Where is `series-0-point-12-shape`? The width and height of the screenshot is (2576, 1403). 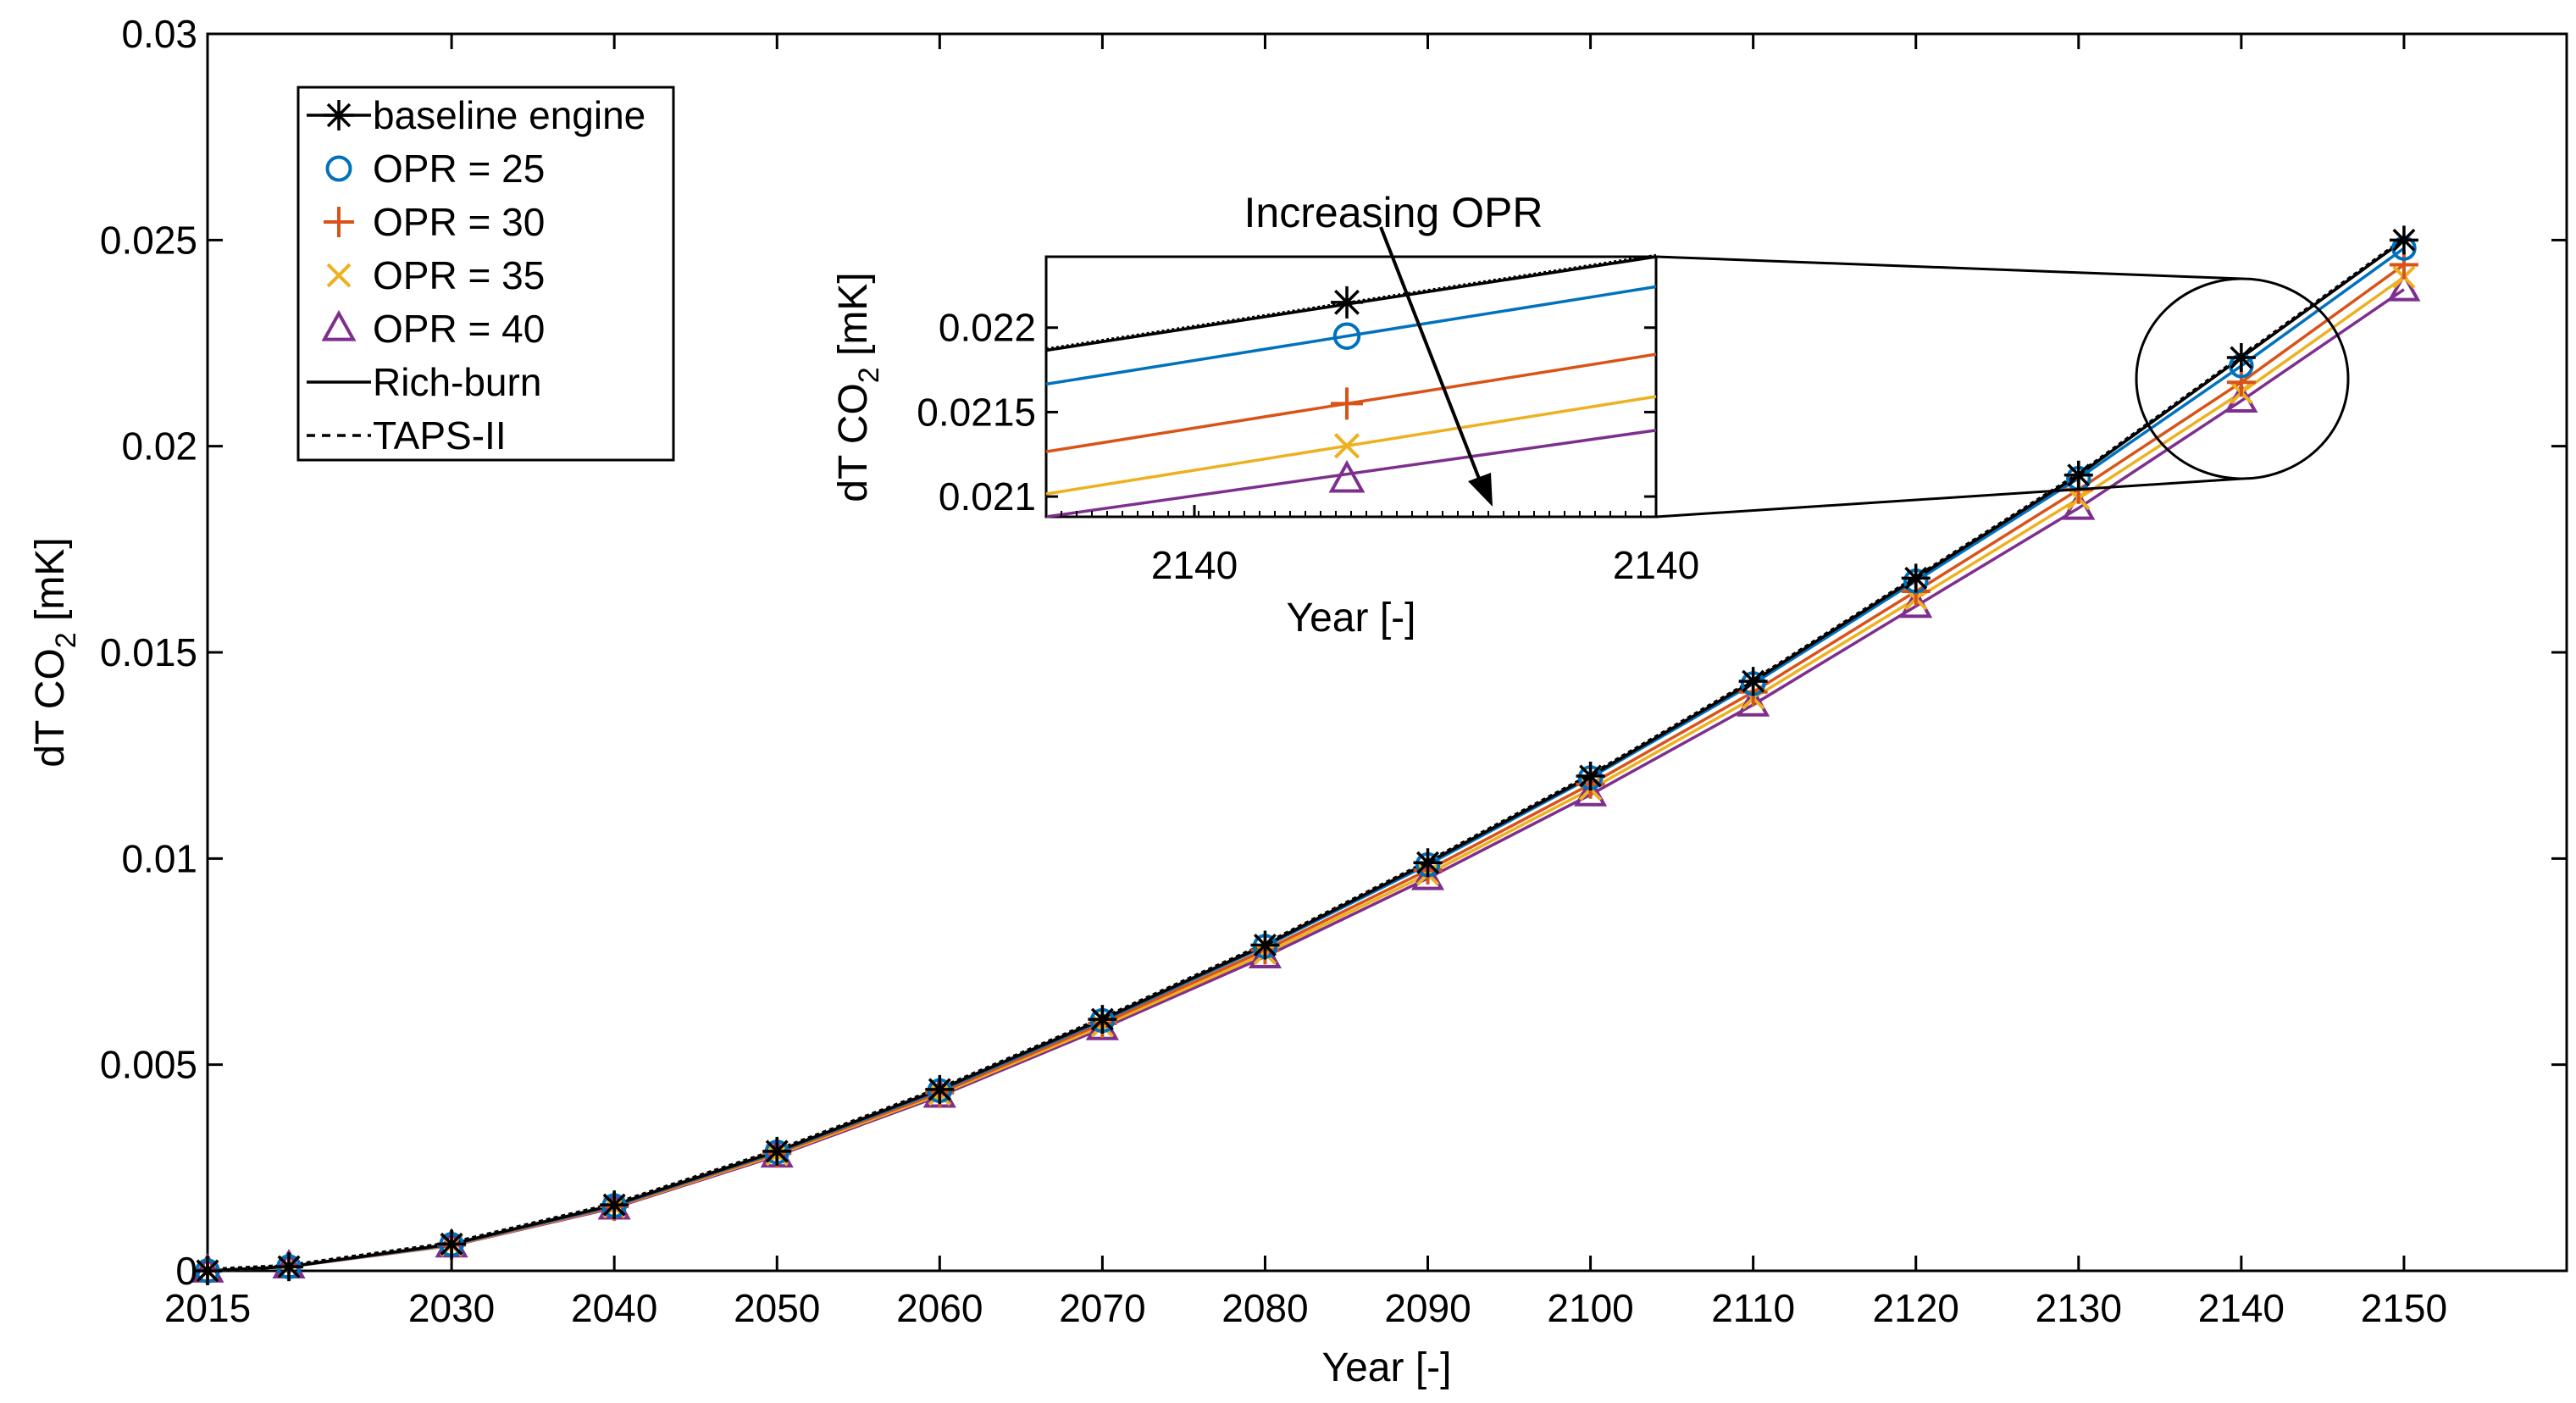
series-0-point-12-shape is located at coordinates (2078, 475).